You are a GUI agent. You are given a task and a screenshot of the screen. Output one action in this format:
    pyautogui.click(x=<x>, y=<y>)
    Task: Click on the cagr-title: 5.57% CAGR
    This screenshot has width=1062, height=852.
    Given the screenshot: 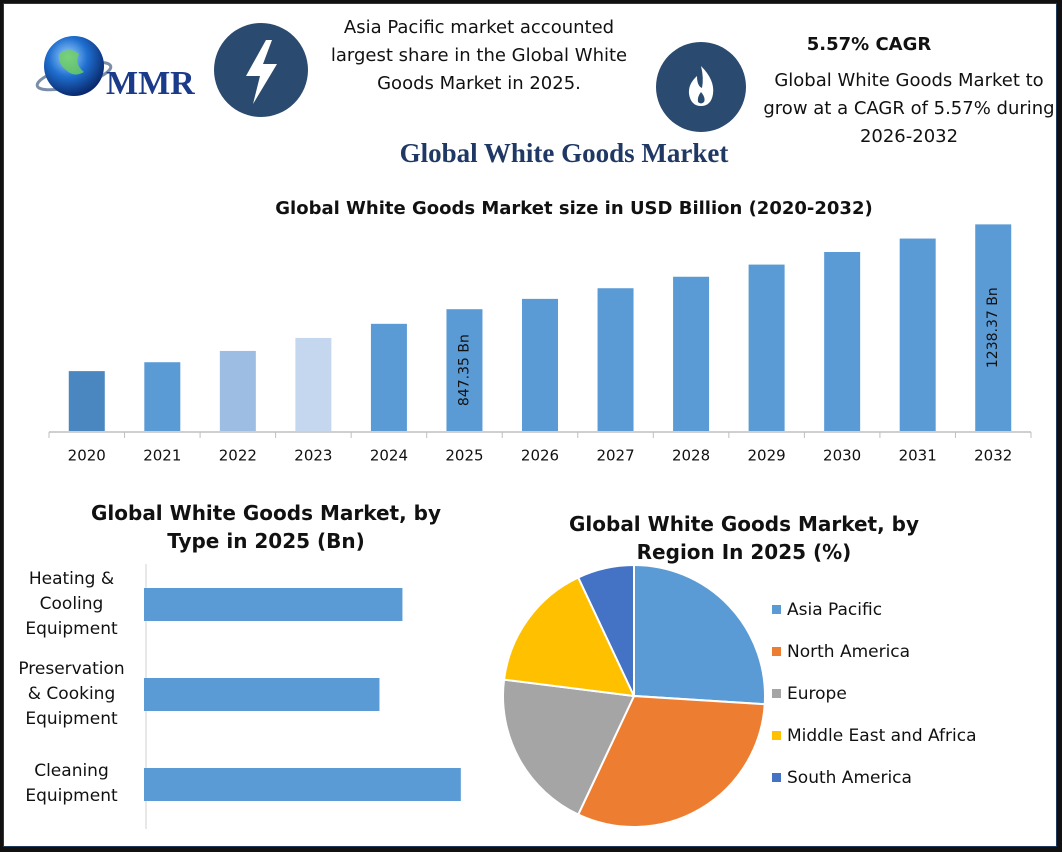 What is the action you would take?
    pyautogui.click(x=869, y=44)
    